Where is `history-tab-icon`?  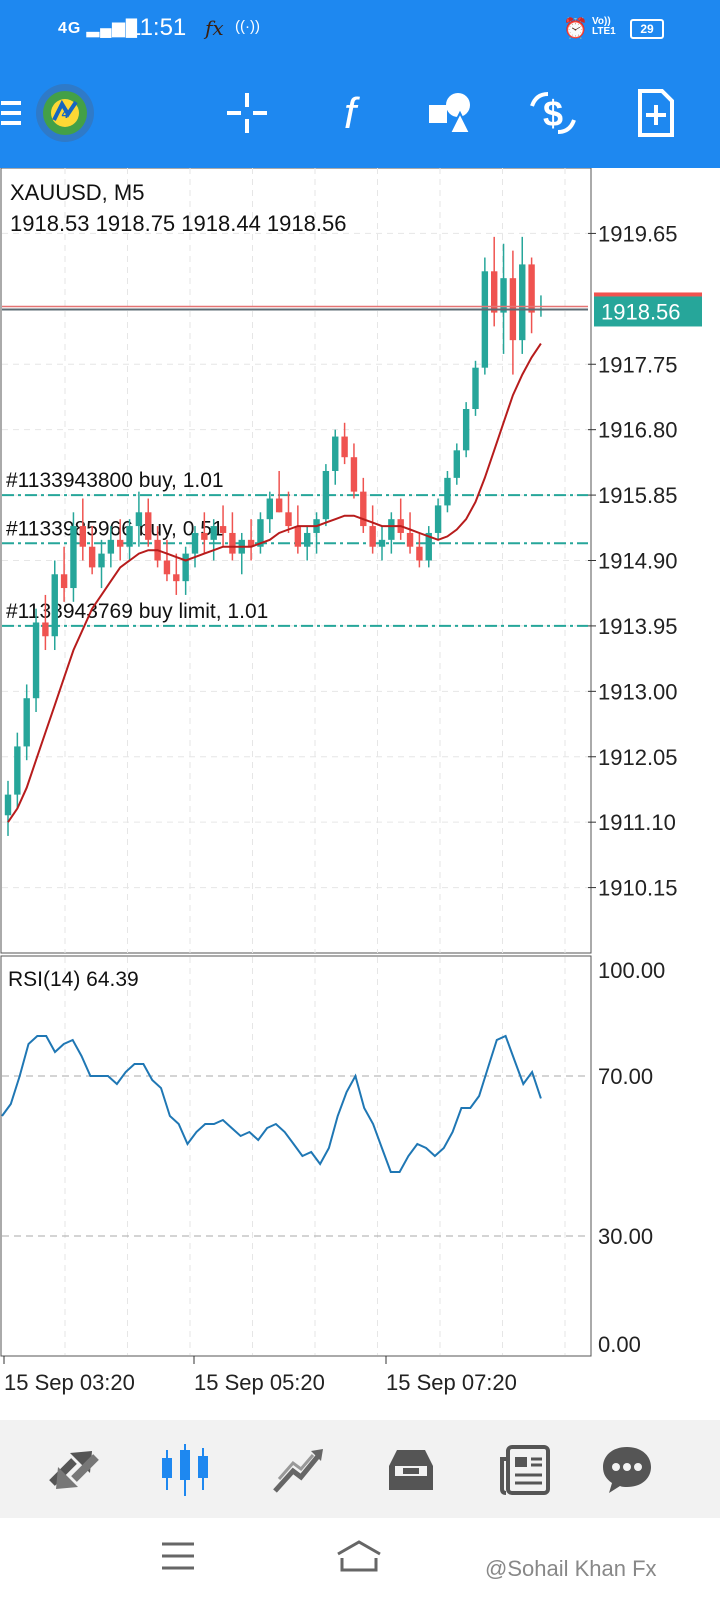 history-tab-icon is located at coordinates (411, 1470).